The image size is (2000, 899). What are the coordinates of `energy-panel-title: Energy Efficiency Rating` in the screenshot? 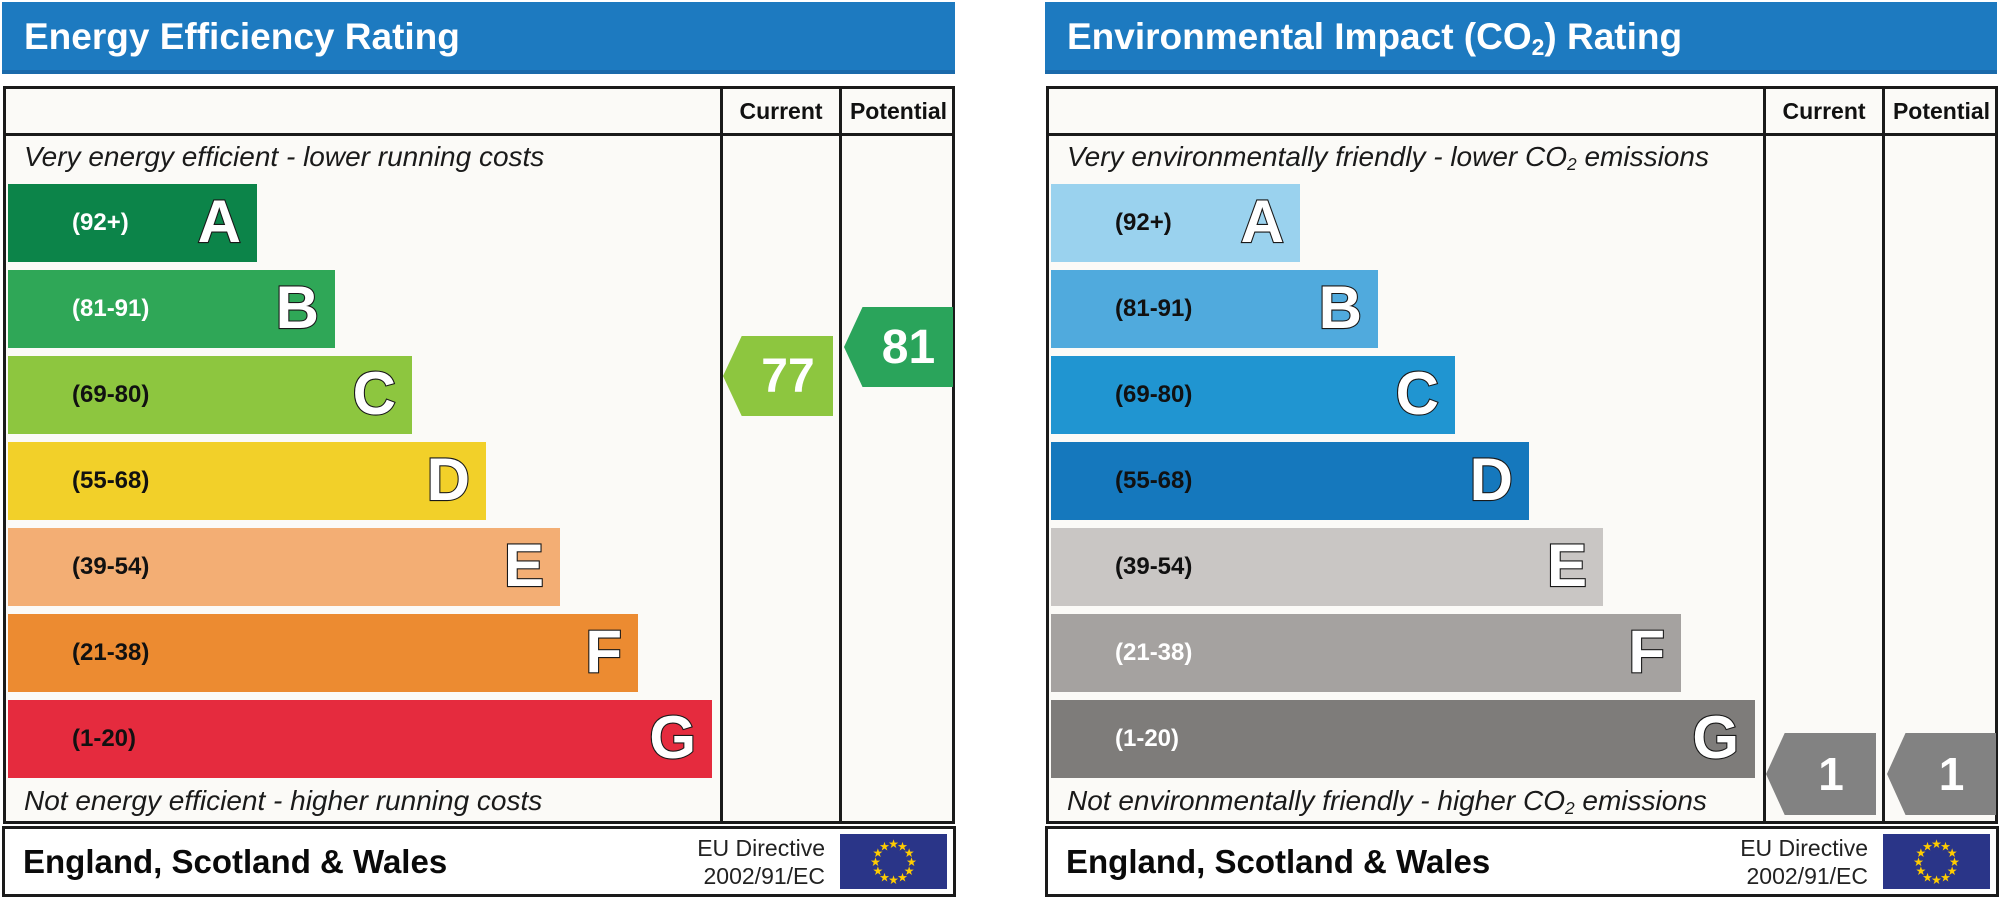 It's located at (478, 38).